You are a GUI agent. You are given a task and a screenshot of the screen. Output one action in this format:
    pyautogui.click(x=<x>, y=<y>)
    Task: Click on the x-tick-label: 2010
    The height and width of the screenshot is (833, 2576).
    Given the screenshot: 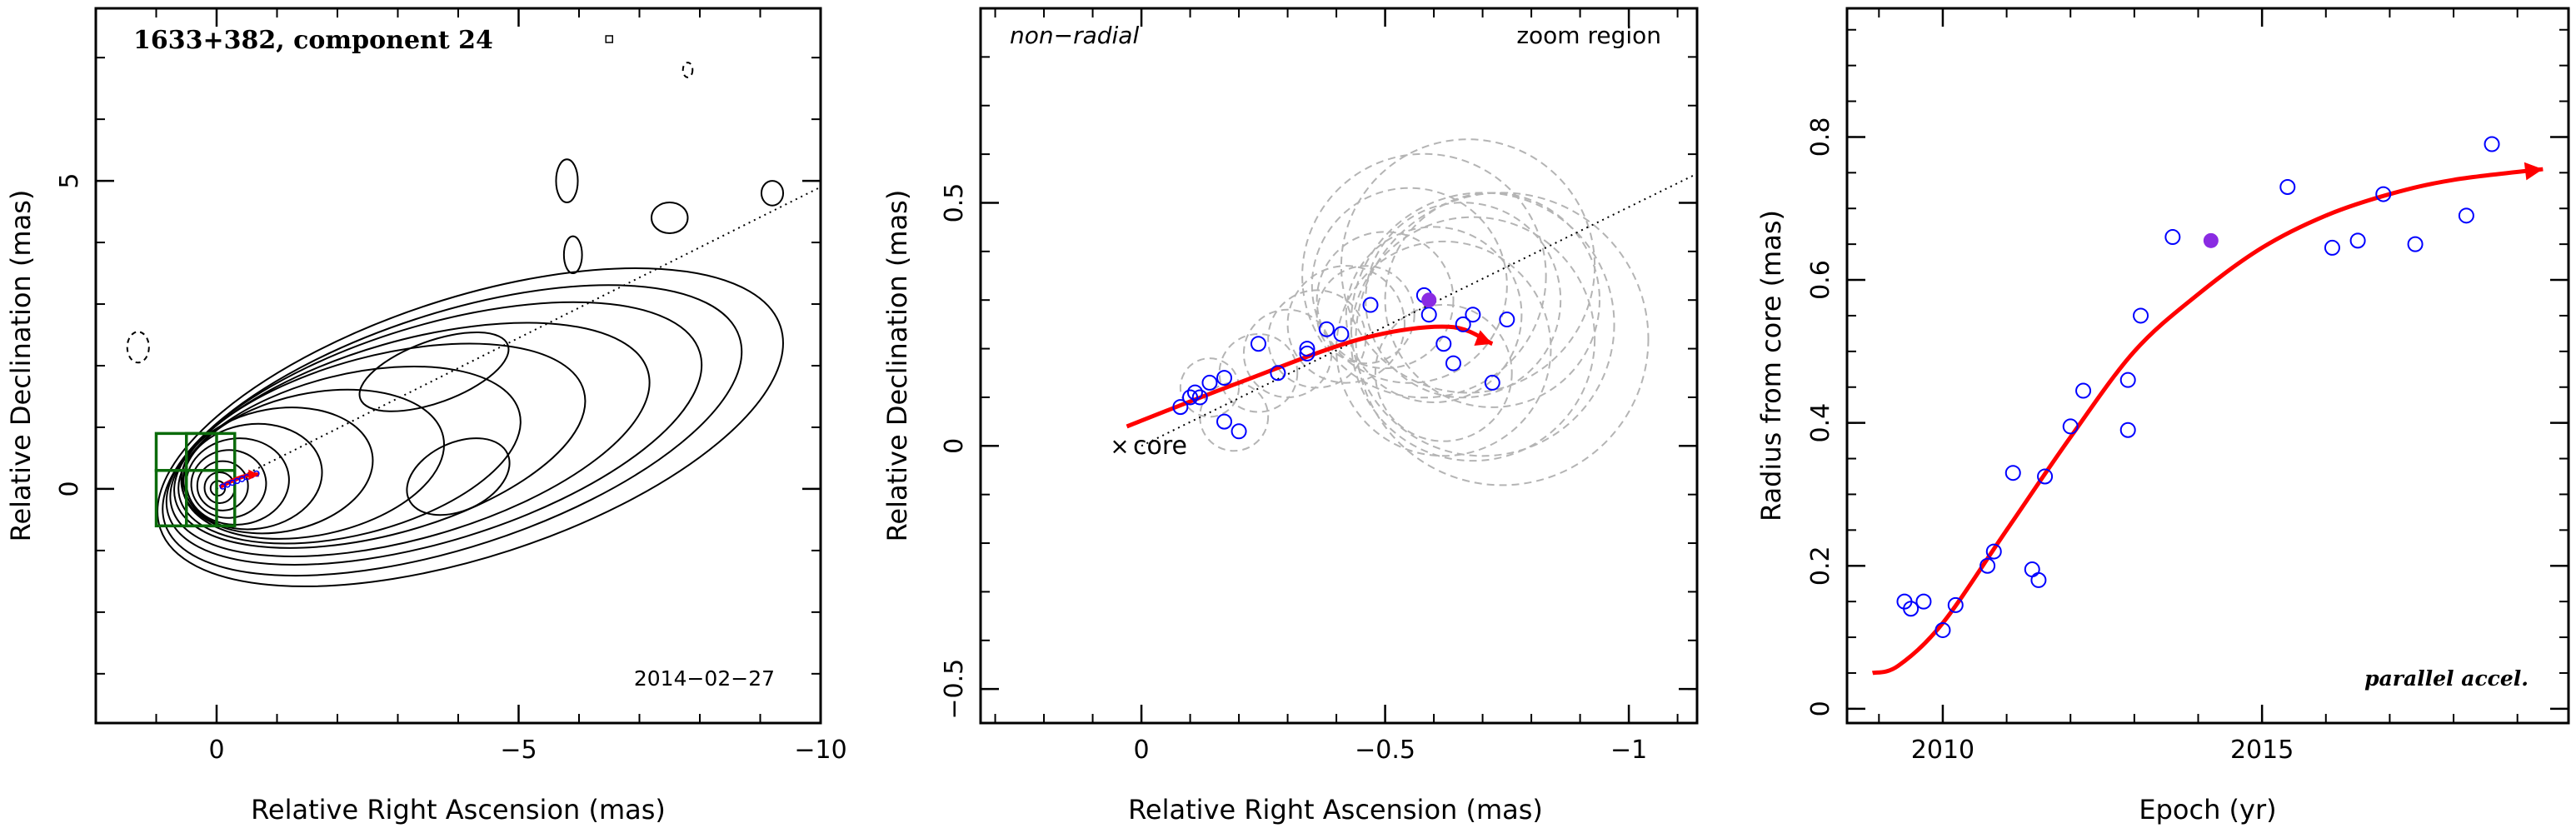 What is the action you would take?
    pyautogui.click(x=1942, y=750)
    